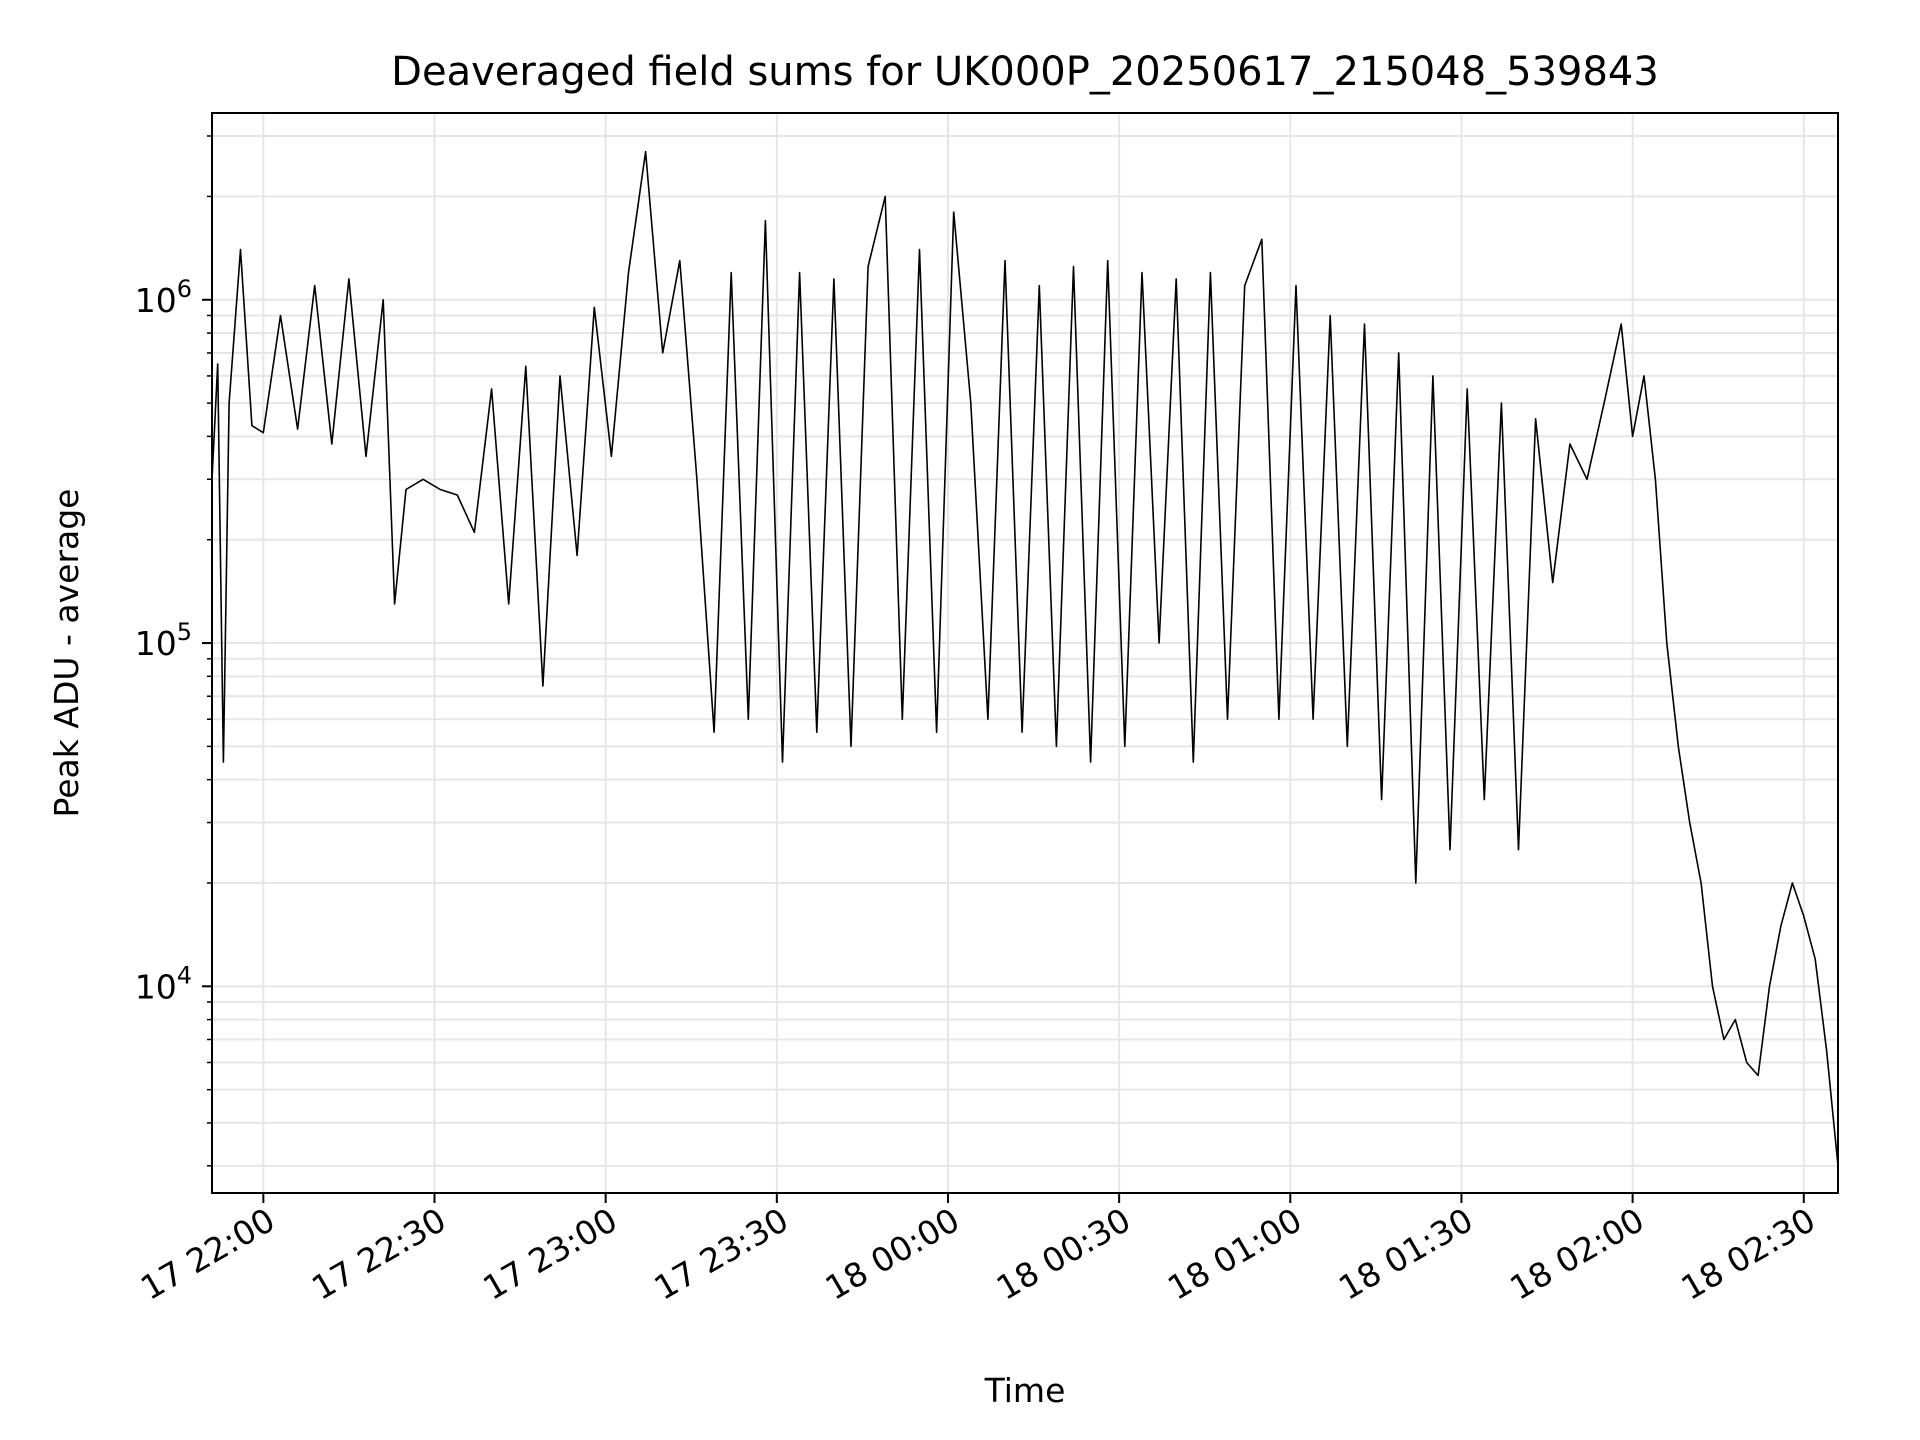 Image resolution: width=1920 pixels, height=1440 pixels. Describe the element at coordinates (66, 653) in the screenshot. I see `y-axis-label: Peak ADU - average` at that location.